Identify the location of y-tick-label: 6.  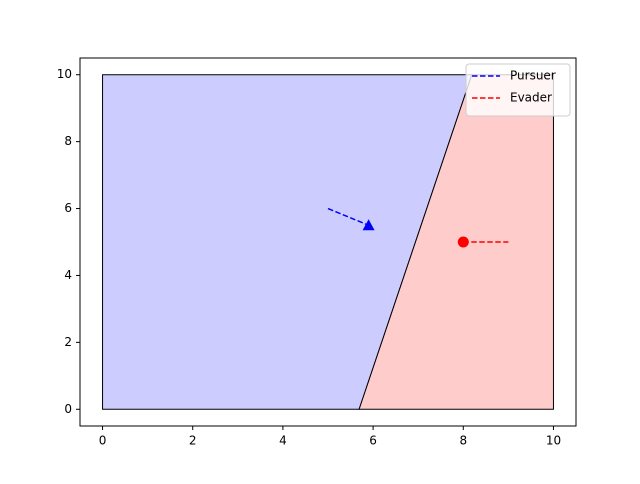
(68, 208).